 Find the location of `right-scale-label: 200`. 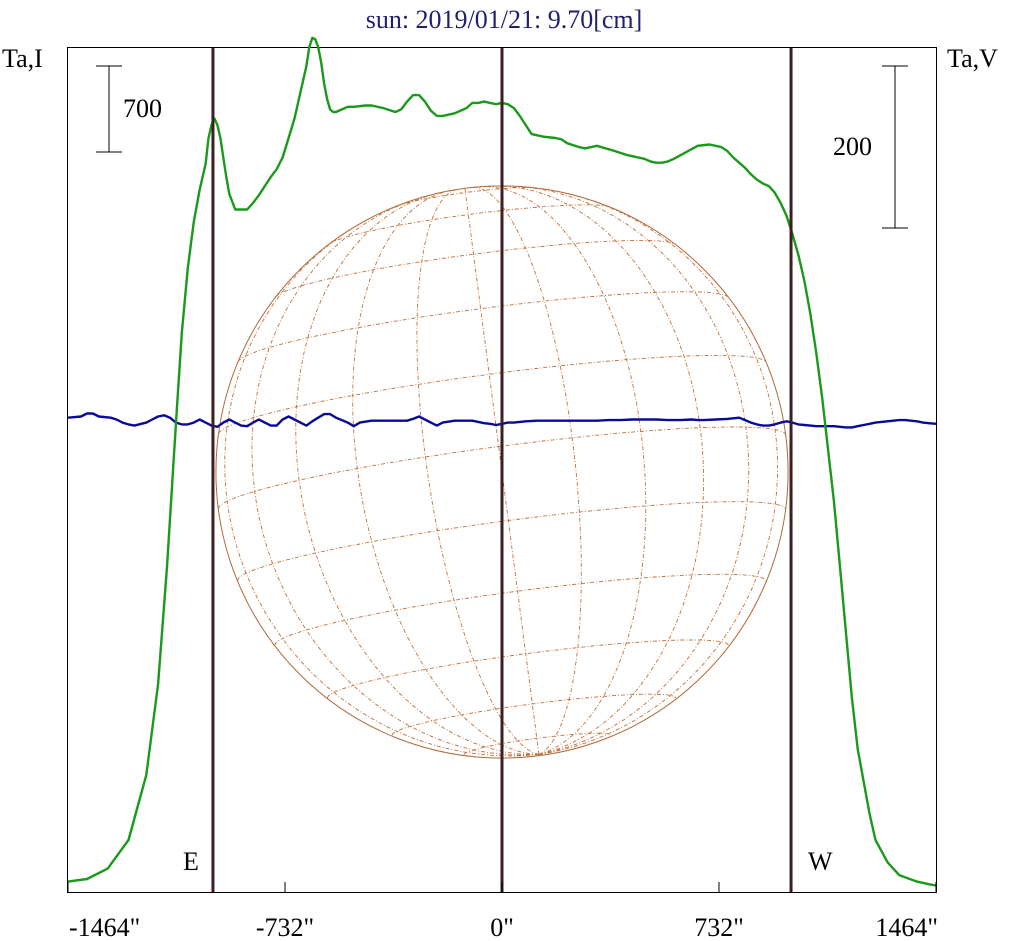

right-scale-label: 200 is located at coordinates (852, 146).